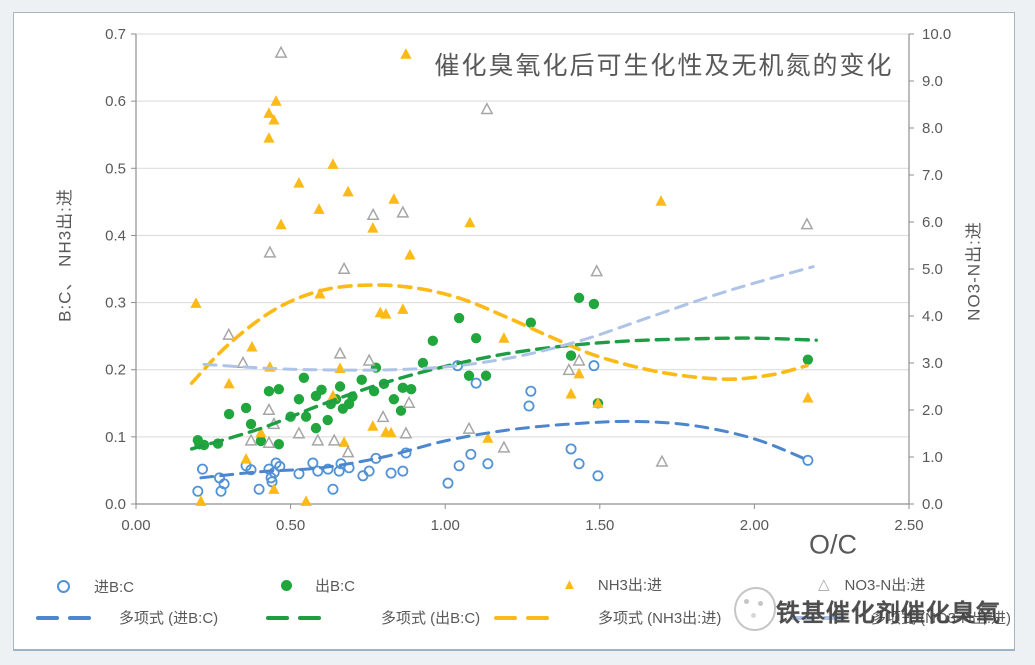 This screenshot has width=1035, height=665. What do you see at coordinates (599, 525) in the screenshot?
I see `x-tick-label: 1.50` at bounding box center [599, 525].